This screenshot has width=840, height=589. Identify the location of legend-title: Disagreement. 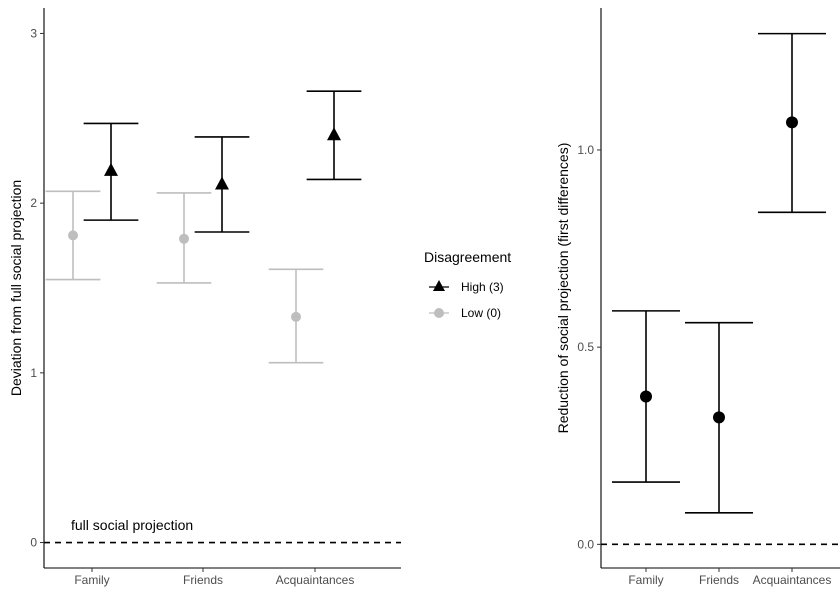
(467, 257).